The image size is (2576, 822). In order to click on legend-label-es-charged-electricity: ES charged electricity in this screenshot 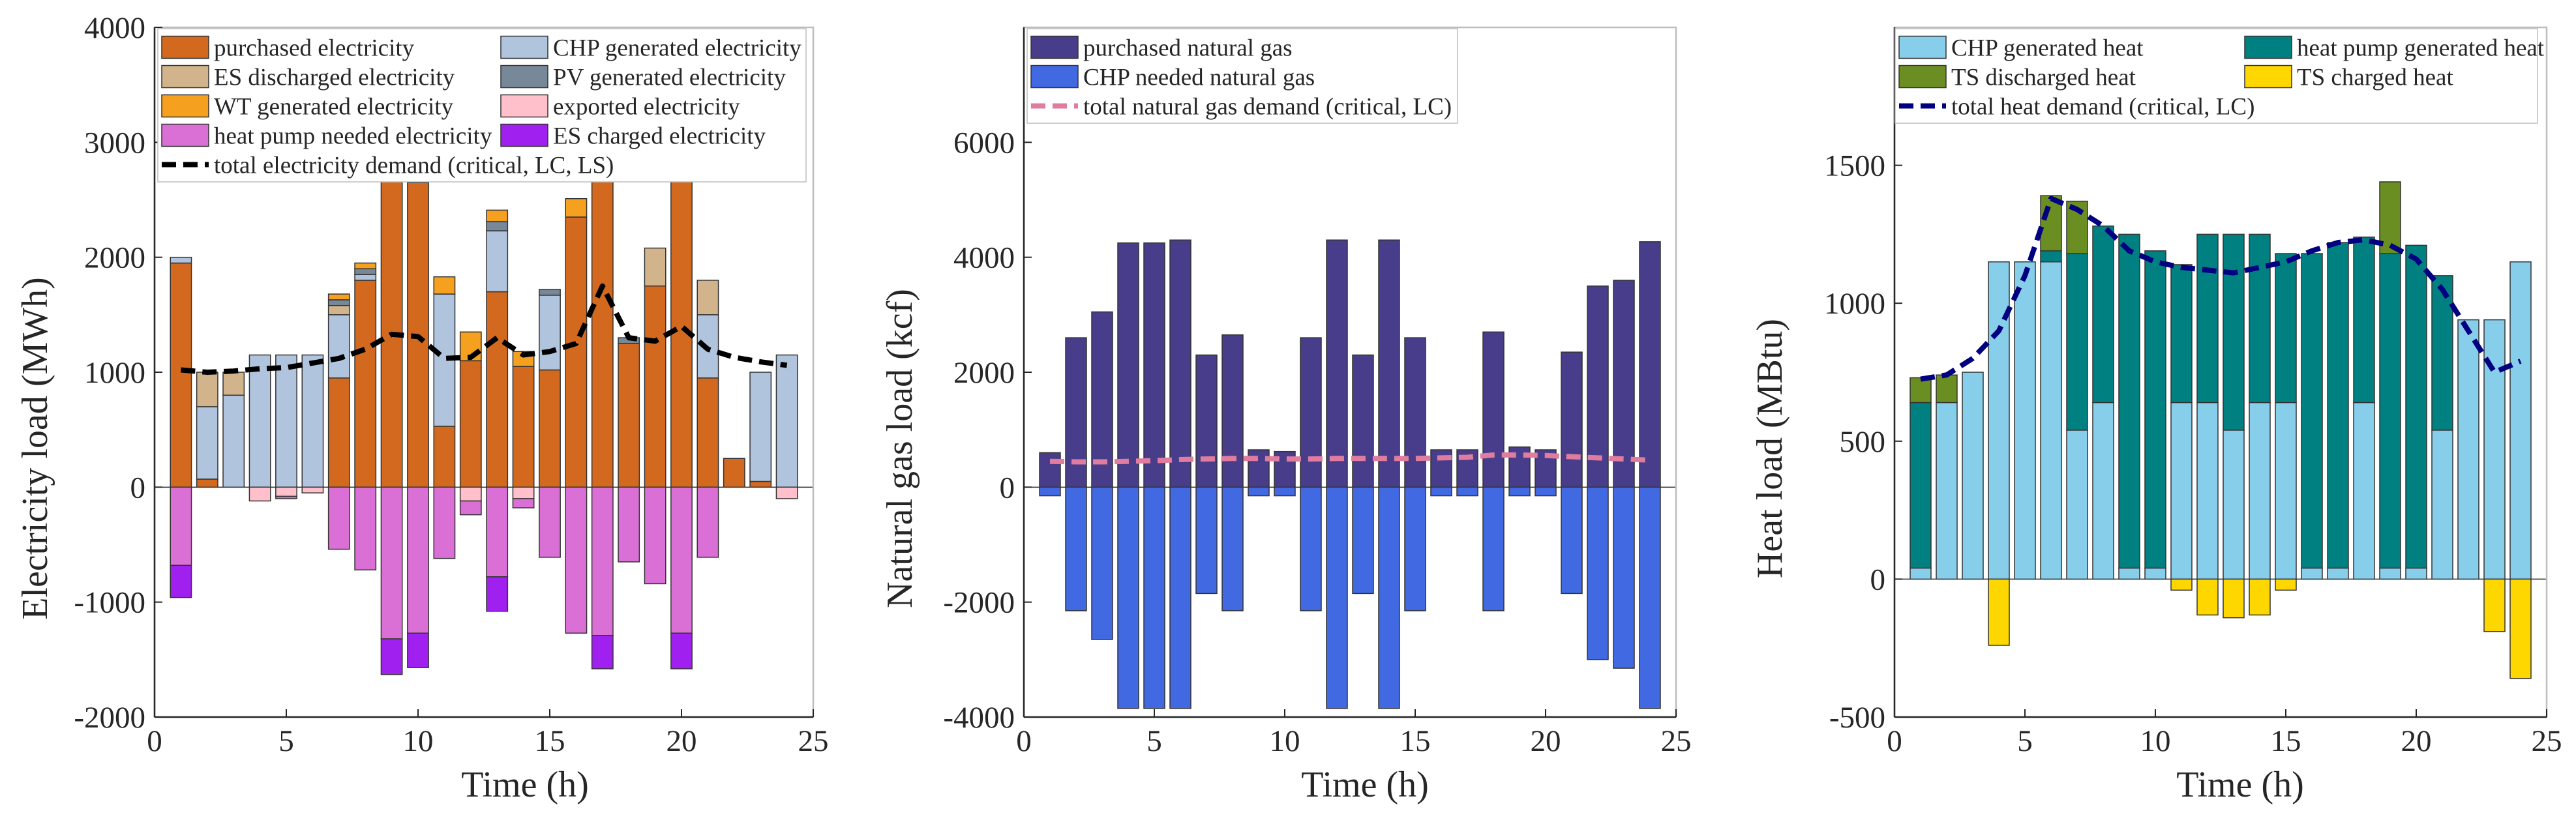, I will do `click(659, 136)`.